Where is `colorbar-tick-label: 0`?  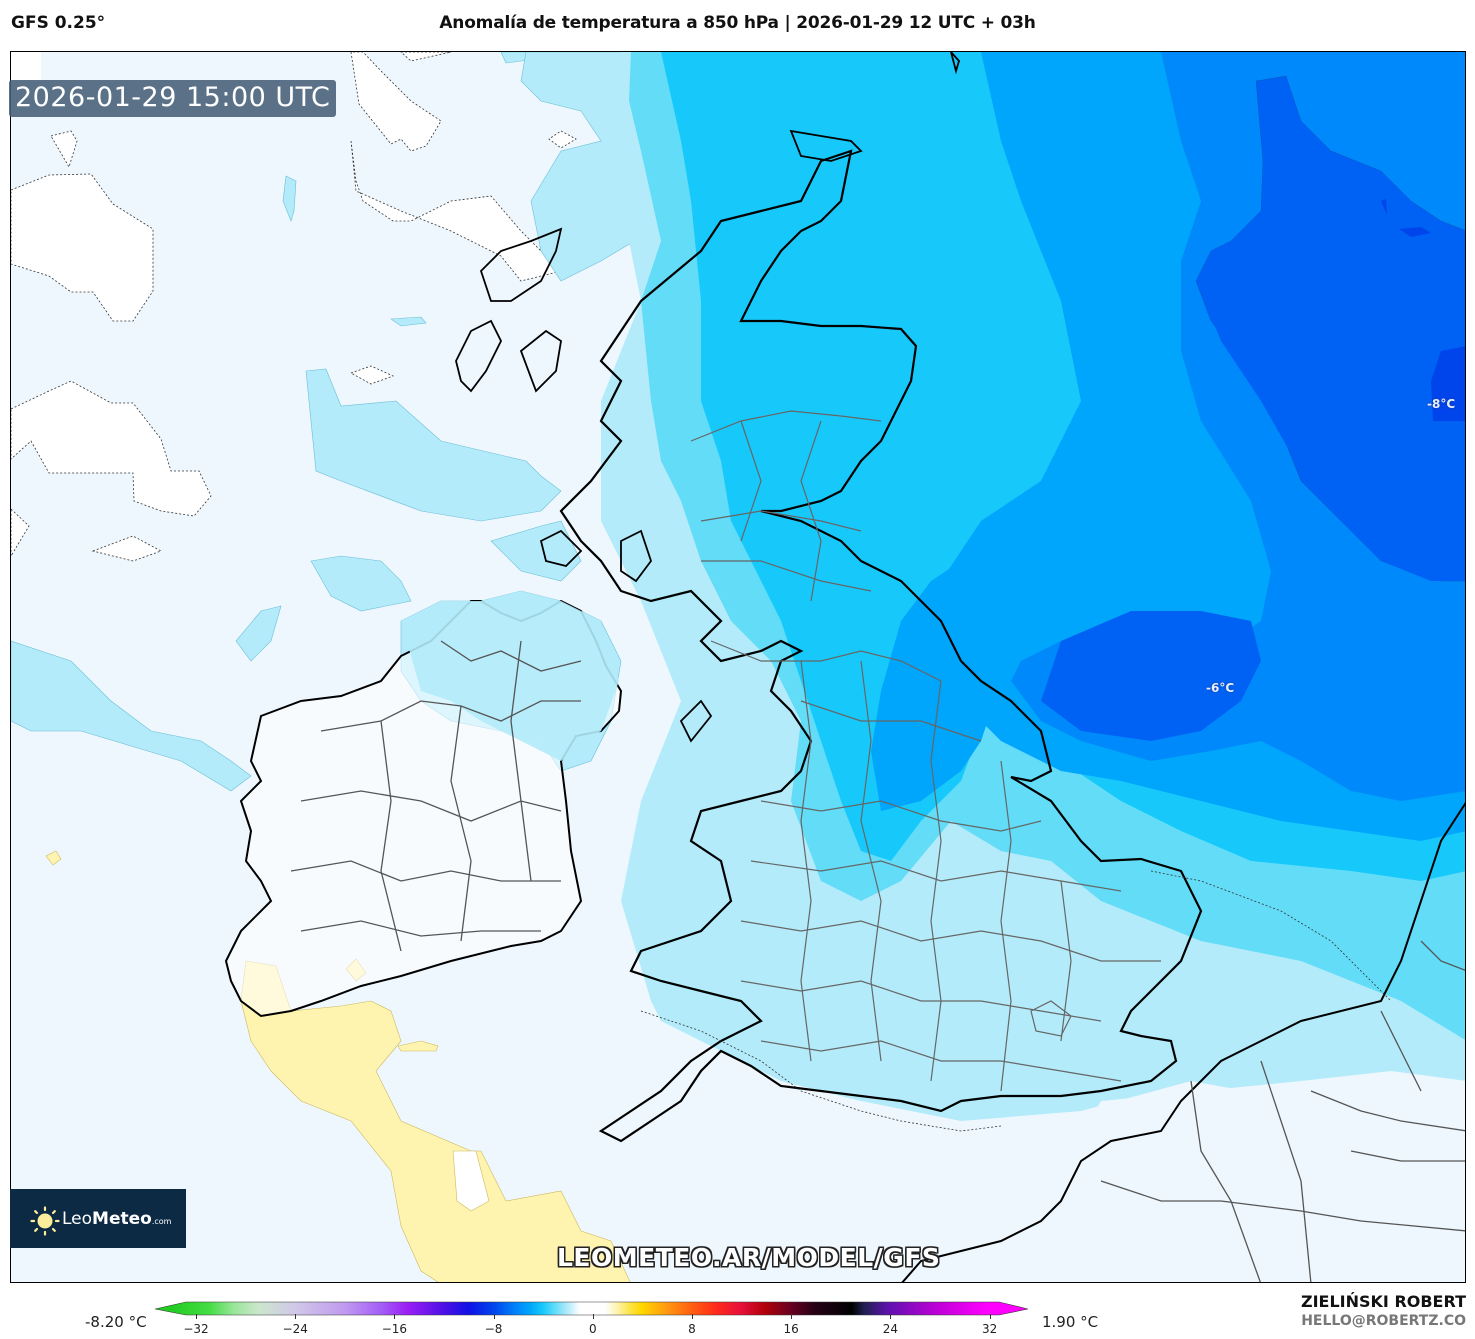 colorbar-tick-label: 0 is located at coordinates (592, 1329).